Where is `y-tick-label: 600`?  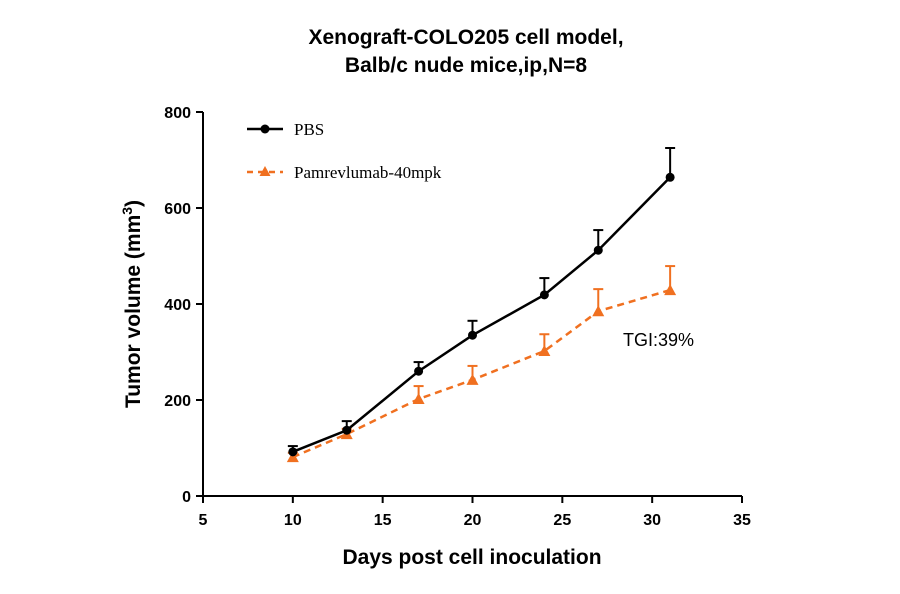 y-tick-label: 600 is located at coordinates (177, 209).